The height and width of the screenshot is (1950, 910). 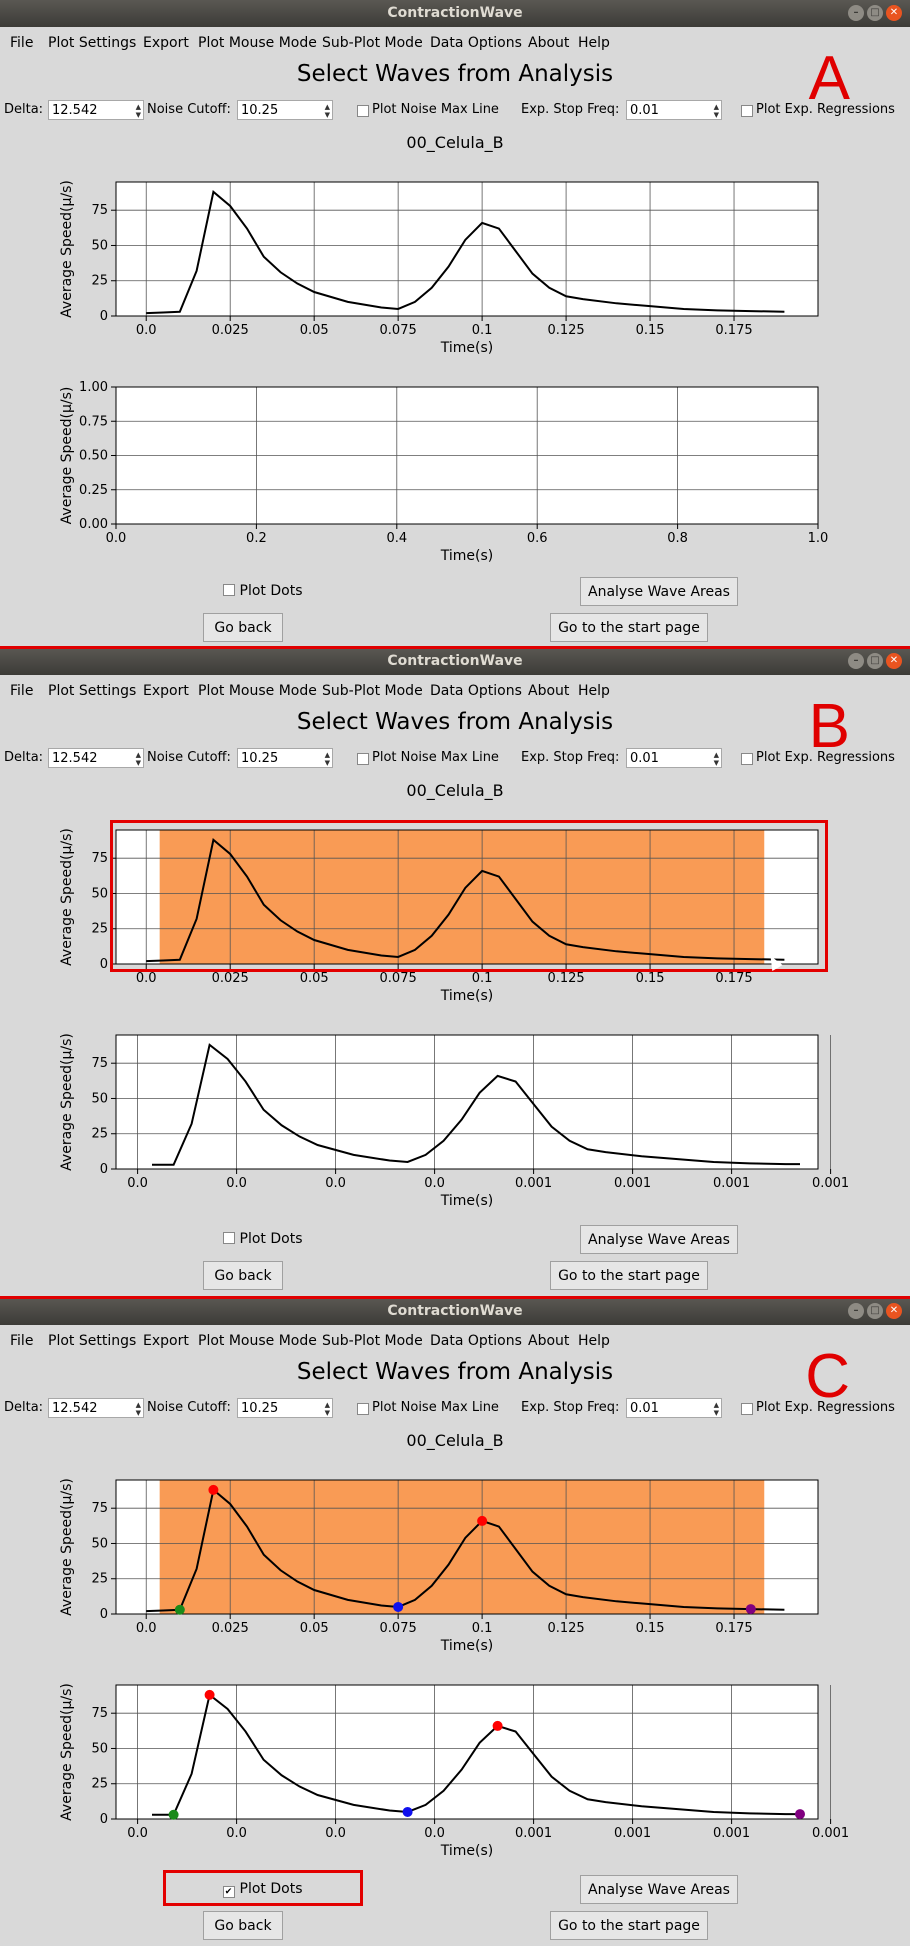 What do you see at coordinates (228, 1892) in the screenshot?
I see `plot-dots-checkbox: ✔` at bounding box center [228, 1892].